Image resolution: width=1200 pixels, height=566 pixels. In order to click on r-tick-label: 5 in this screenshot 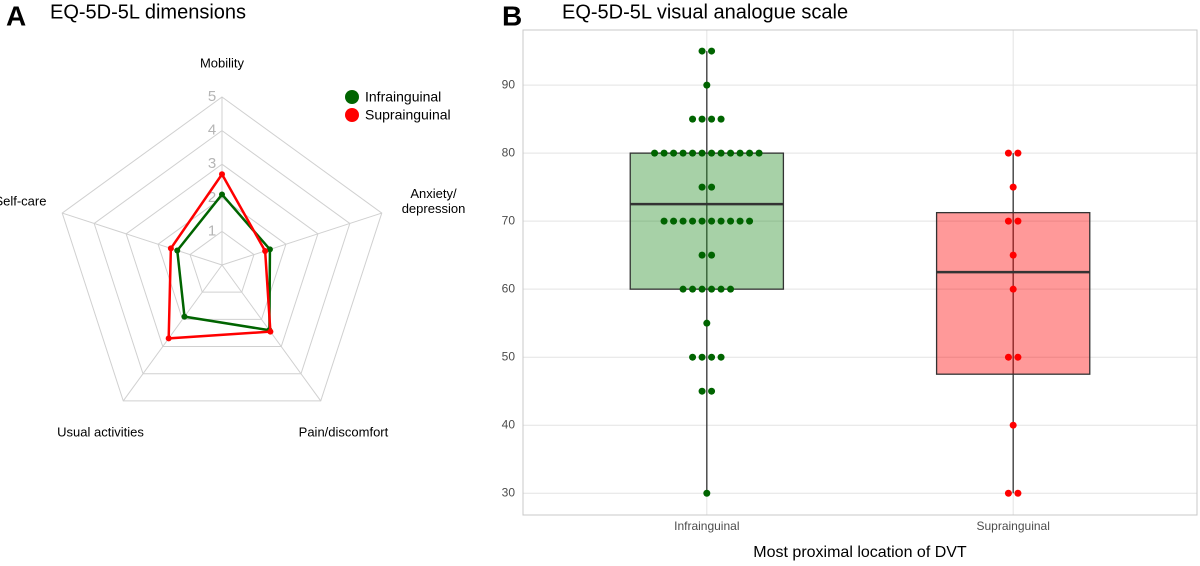, I will do `click(212, 96)`.